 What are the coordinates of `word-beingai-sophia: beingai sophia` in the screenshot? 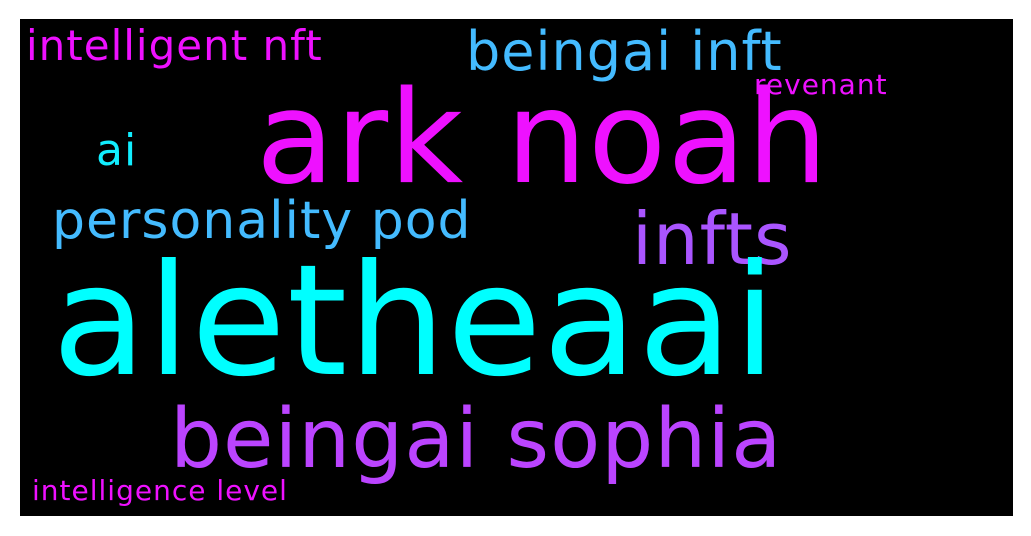 It's located at (476, 439).